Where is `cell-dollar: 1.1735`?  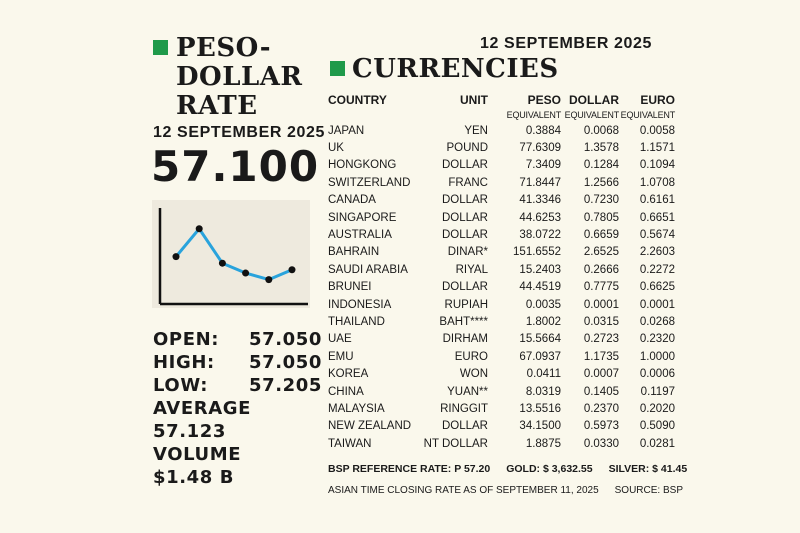 cell-dollar: 1.1735 is located at coordinates (601, 356).